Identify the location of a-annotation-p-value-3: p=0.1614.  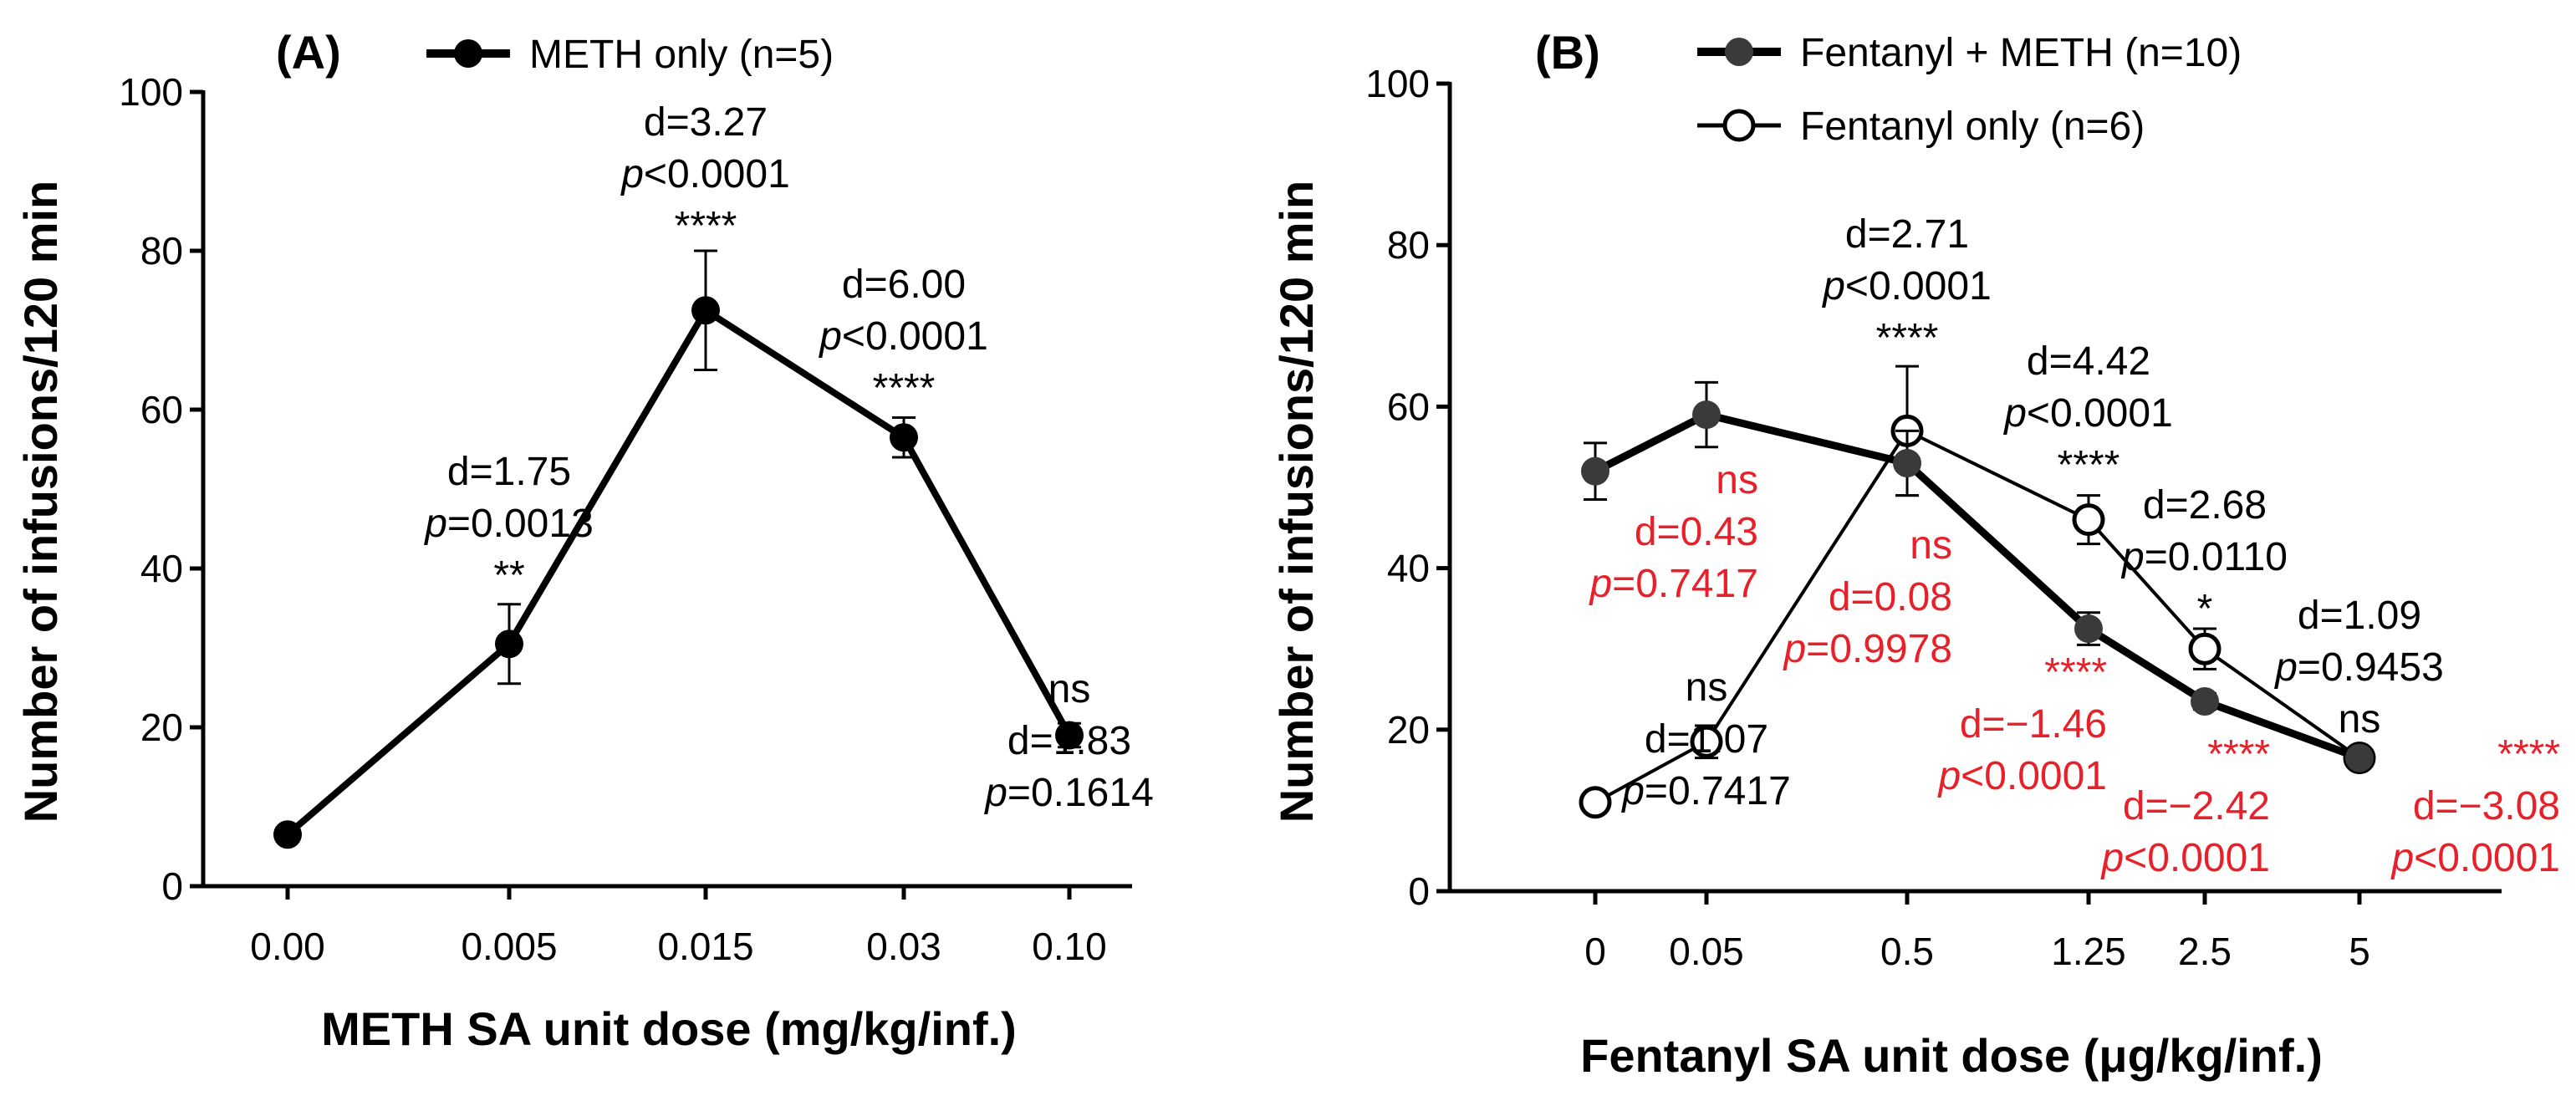
(1069, 793).